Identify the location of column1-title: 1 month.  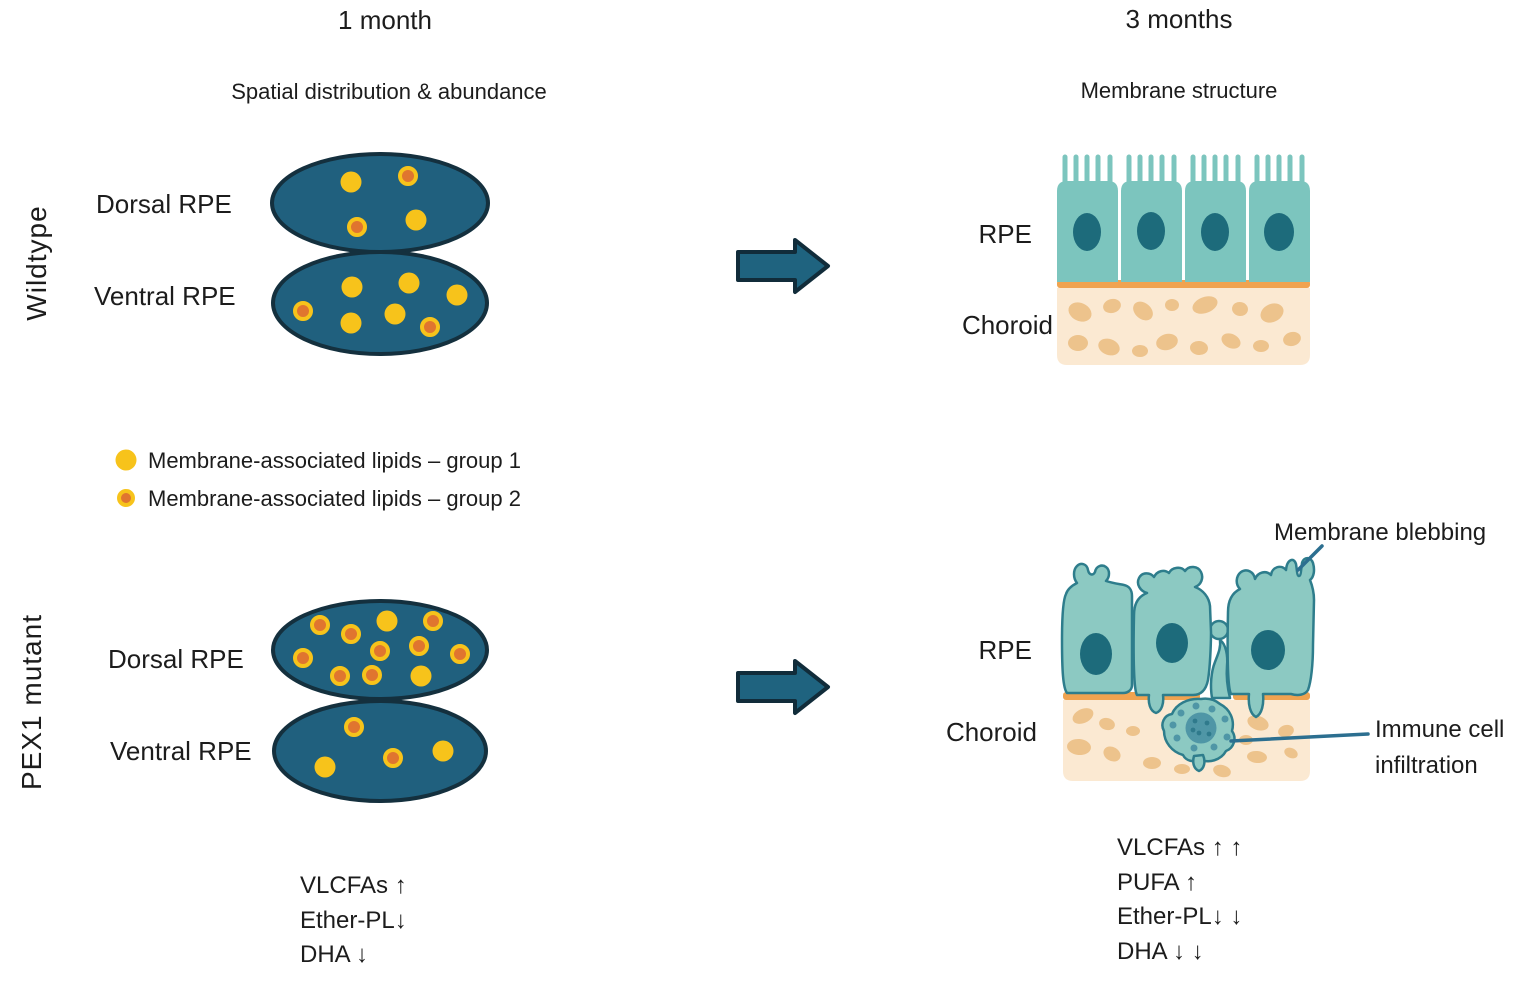
(385, 20).